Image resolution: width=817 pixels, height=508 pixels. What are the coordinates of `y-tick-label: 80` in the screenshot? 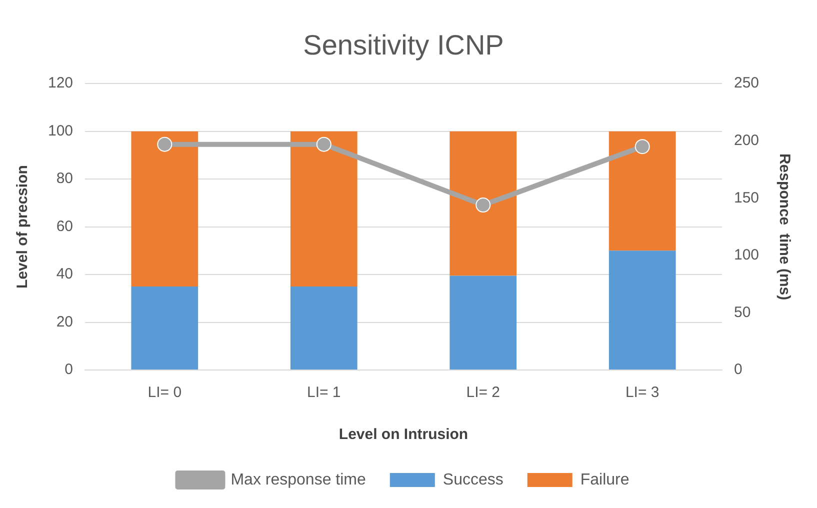 It's located at (65, 179).